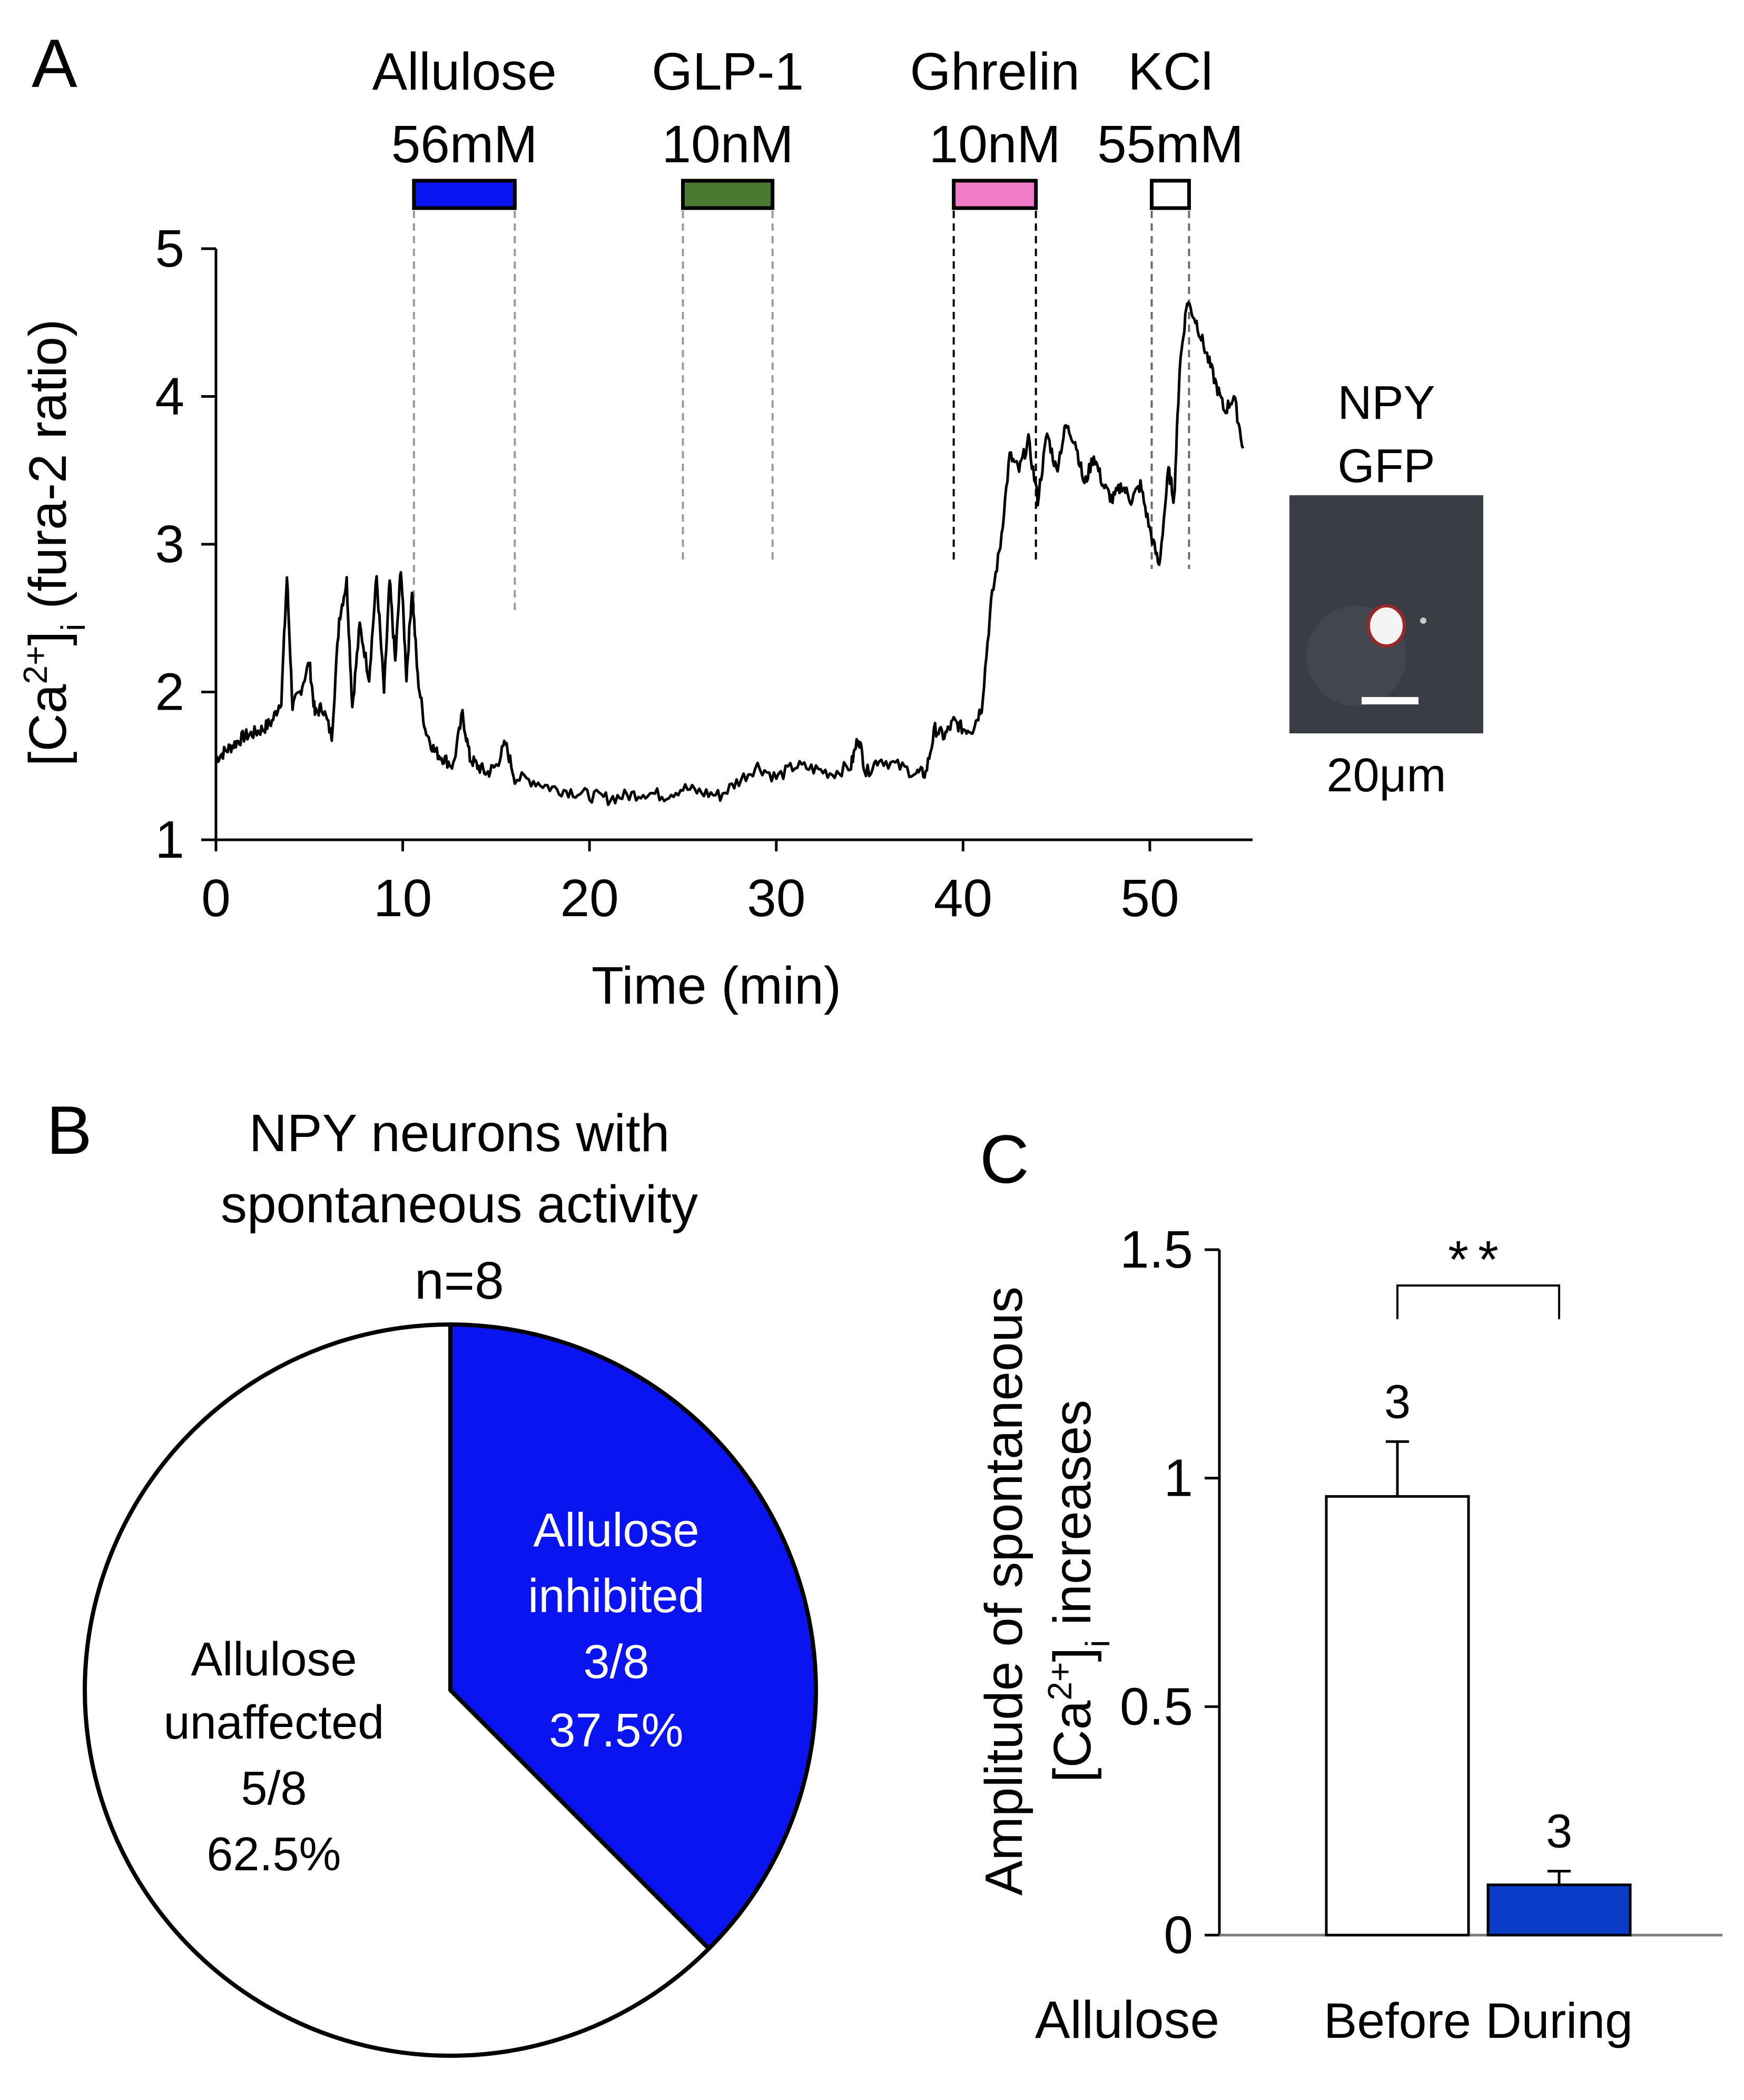  I want to click on n-label-during: 3, so click(1559, 1831).